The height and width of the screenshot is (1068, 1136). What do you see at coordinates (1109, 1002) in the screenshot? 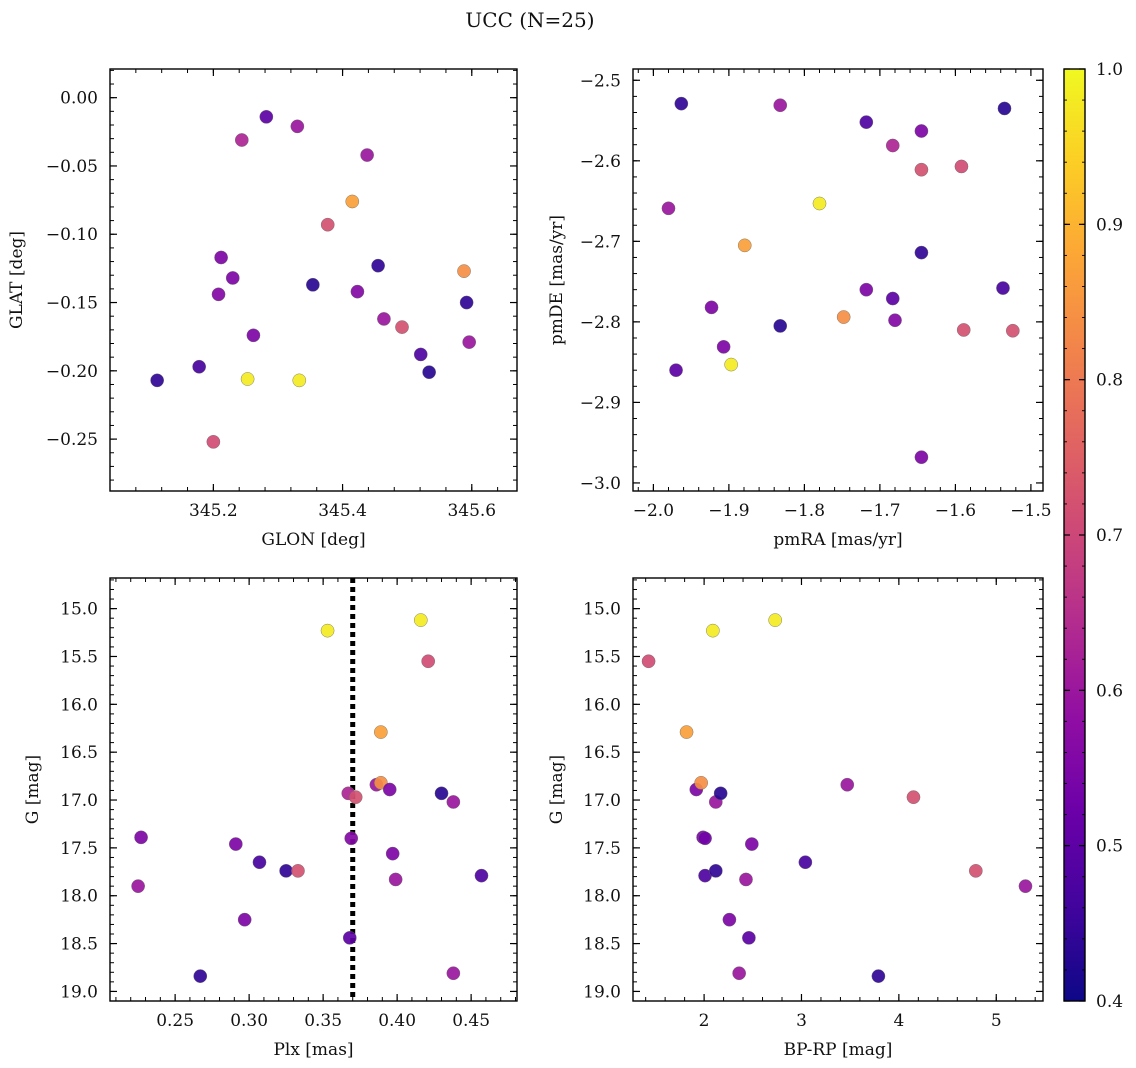
I see `colorbar-tick-label: 0.4` at bounding box center [1109, 1002].